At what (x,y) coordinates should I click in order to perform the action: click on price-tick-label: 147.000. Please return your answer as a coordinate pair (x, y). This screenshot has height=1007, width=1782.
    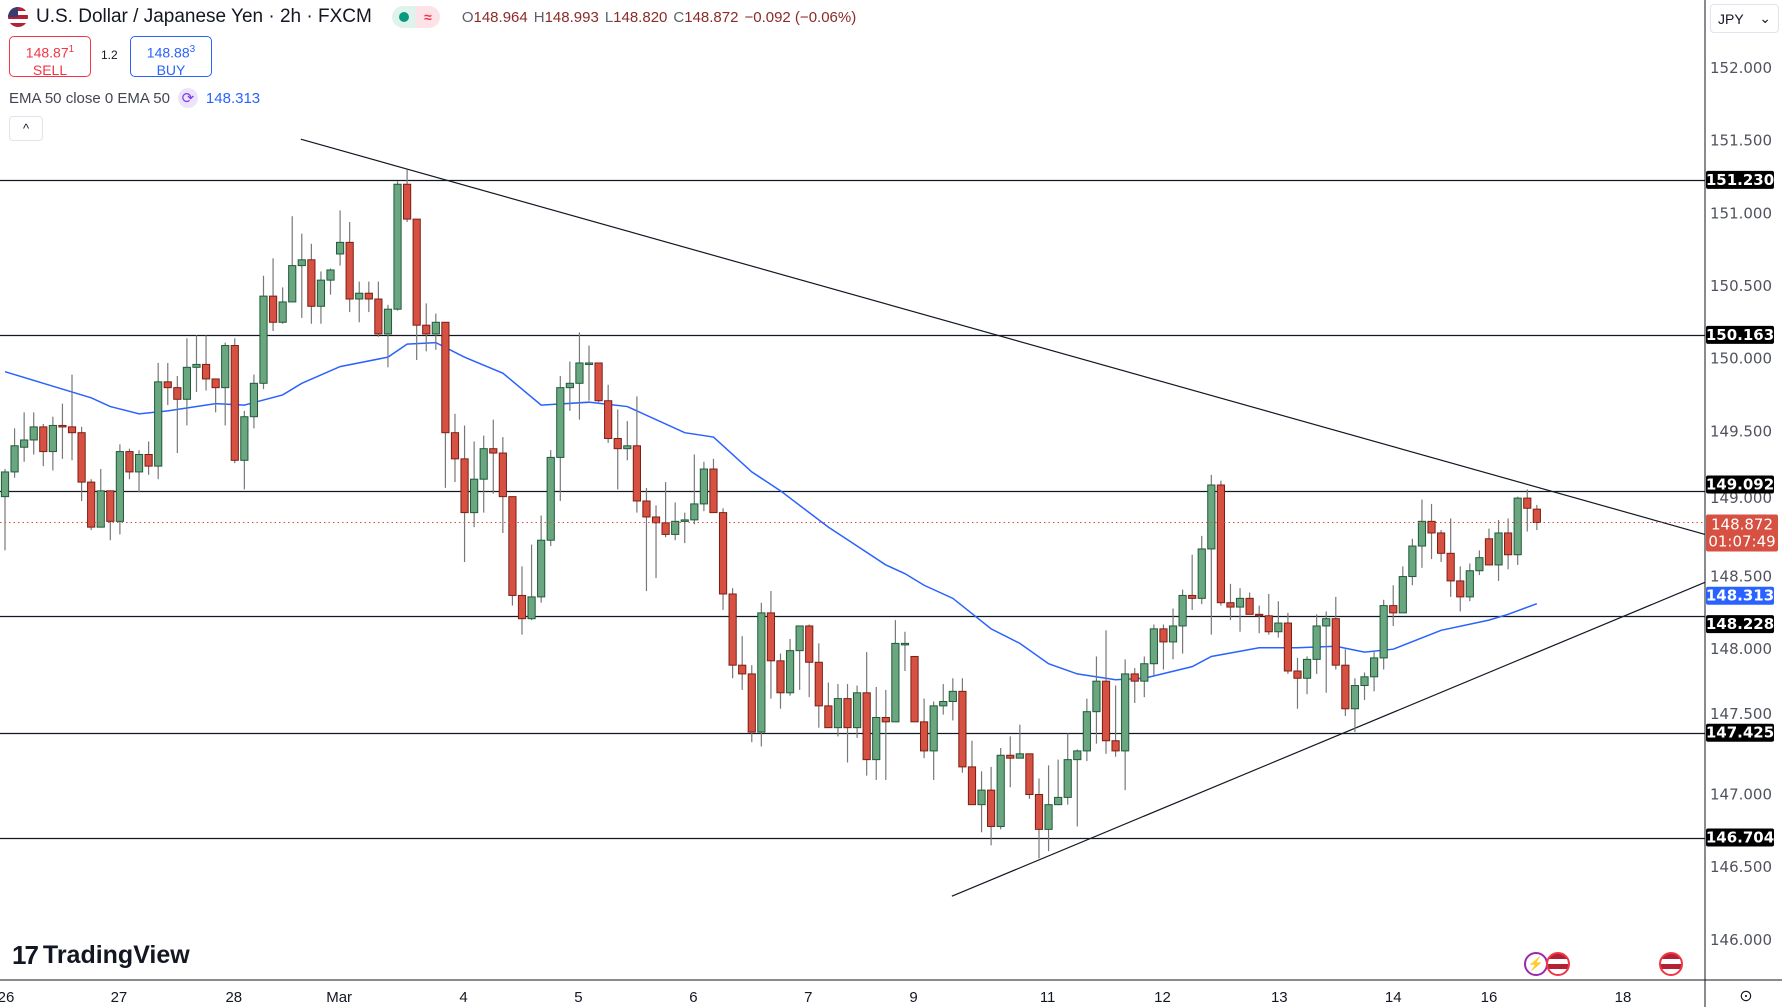
    Looking at the image, I should click on (1741, 795).